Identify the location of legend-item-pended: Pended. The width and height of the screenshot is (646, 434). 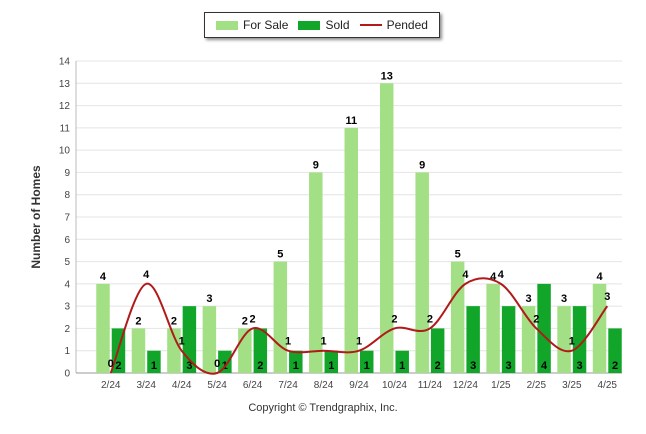
(393, 25).